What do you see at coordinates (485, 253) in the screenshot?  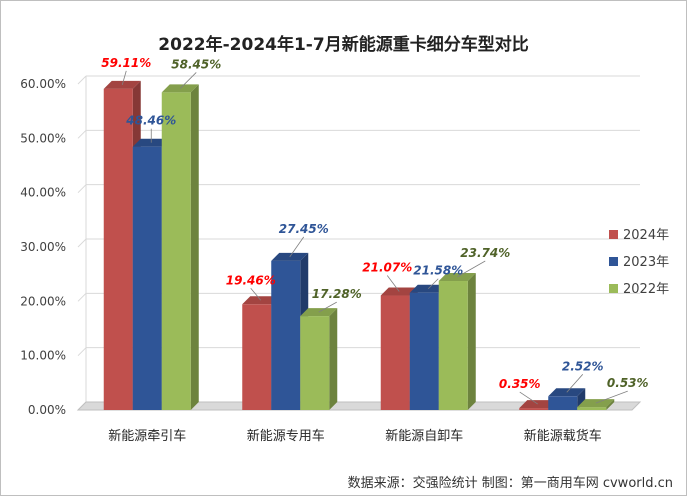 I see `data-label: 23.74%` at bounding box center [485, 253].